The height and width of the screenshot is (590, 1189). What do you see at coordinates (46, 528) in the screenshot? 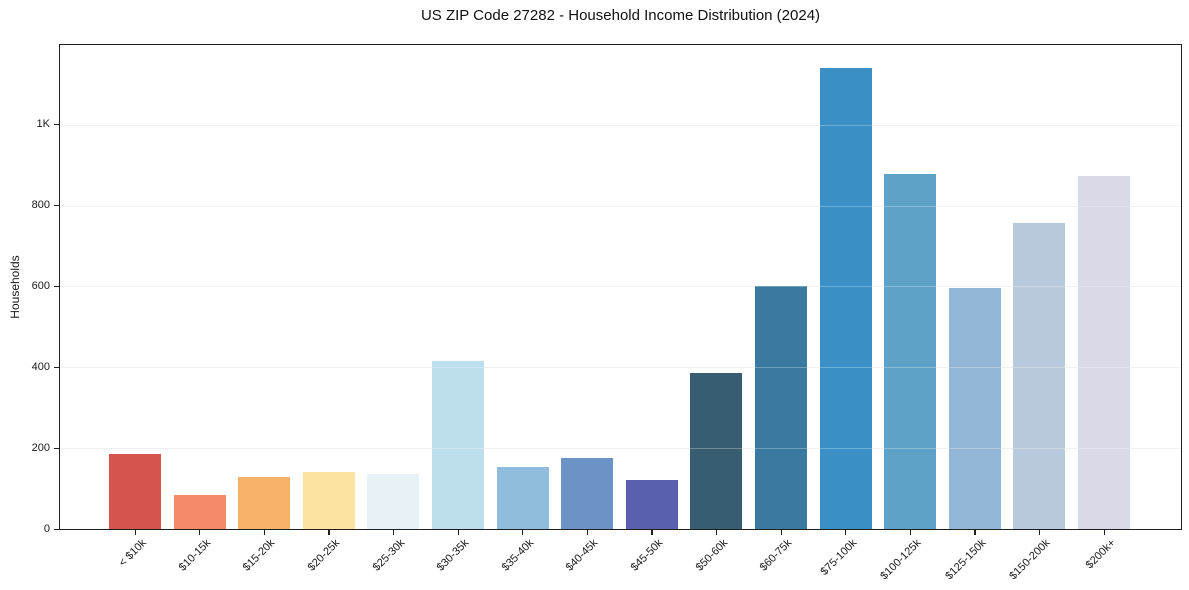
I see `y-tick-label: 0` at bounding box center [46, 528].